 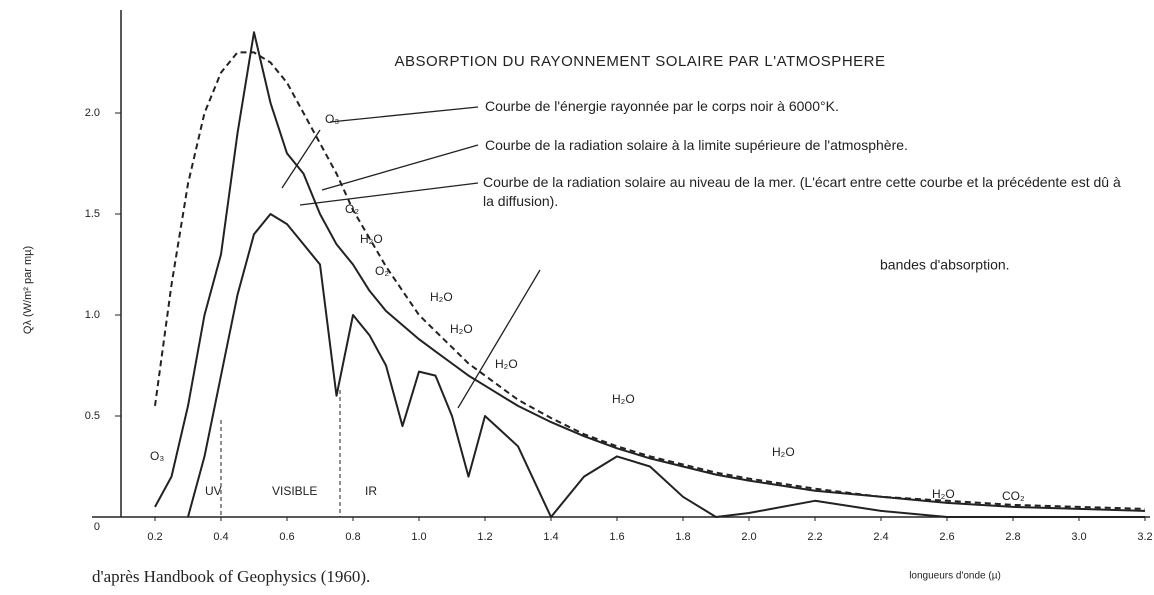 I want to click on x-axis-label: longueurs d'onde (µ), so click(x=955, y=576).